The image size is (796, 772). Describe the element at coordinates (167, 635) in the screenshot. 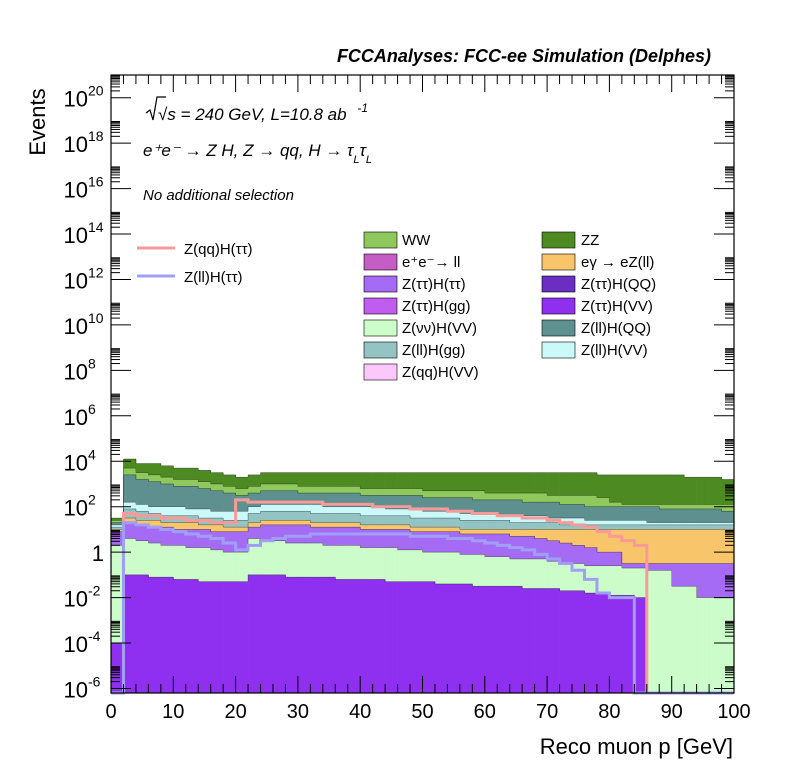

I see `bar-Z(ττ)H(VV)-4` at that location.